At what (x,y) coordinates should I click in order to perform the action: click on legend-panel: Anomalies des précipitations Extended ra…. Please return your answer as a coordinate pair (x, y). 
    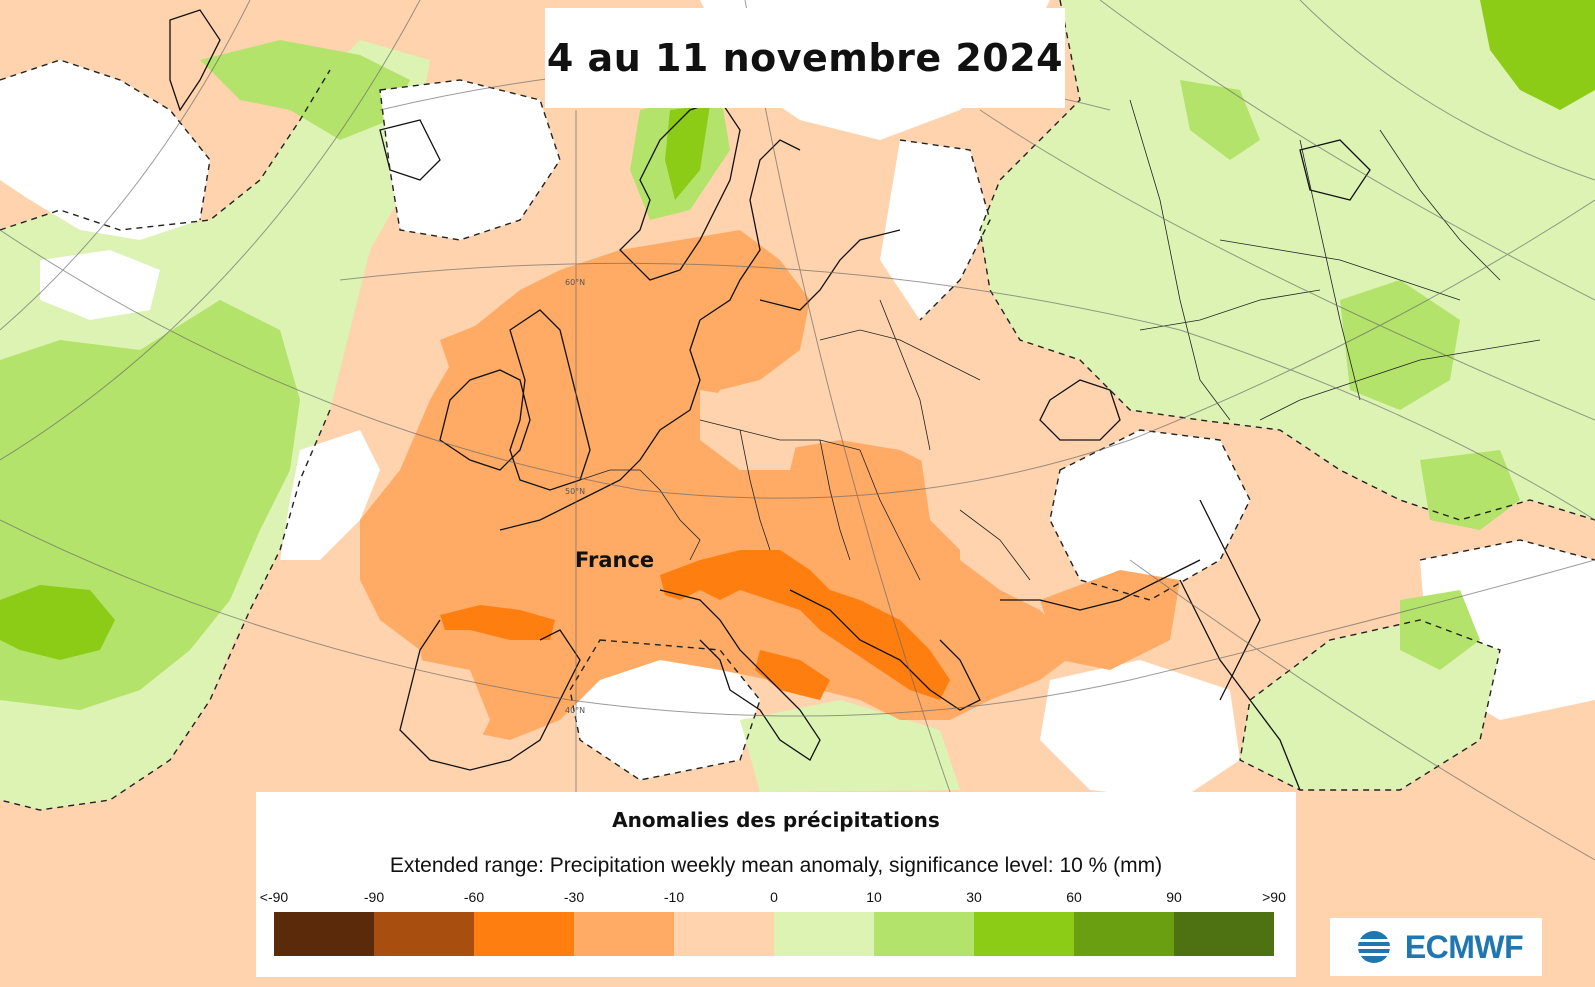
    Looking at the image, I should click on (776, 884).